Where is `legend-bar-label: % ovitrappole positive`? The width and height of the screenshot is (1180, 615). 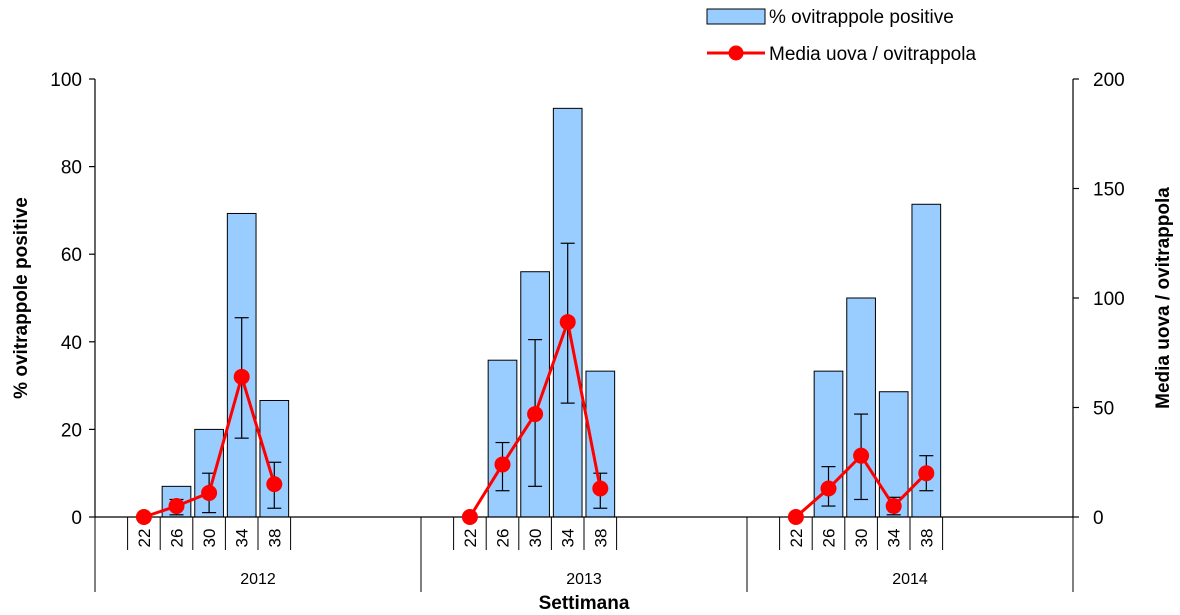
legend-bar-label: % ovitrappole positive is located at coordinates (861, 17).